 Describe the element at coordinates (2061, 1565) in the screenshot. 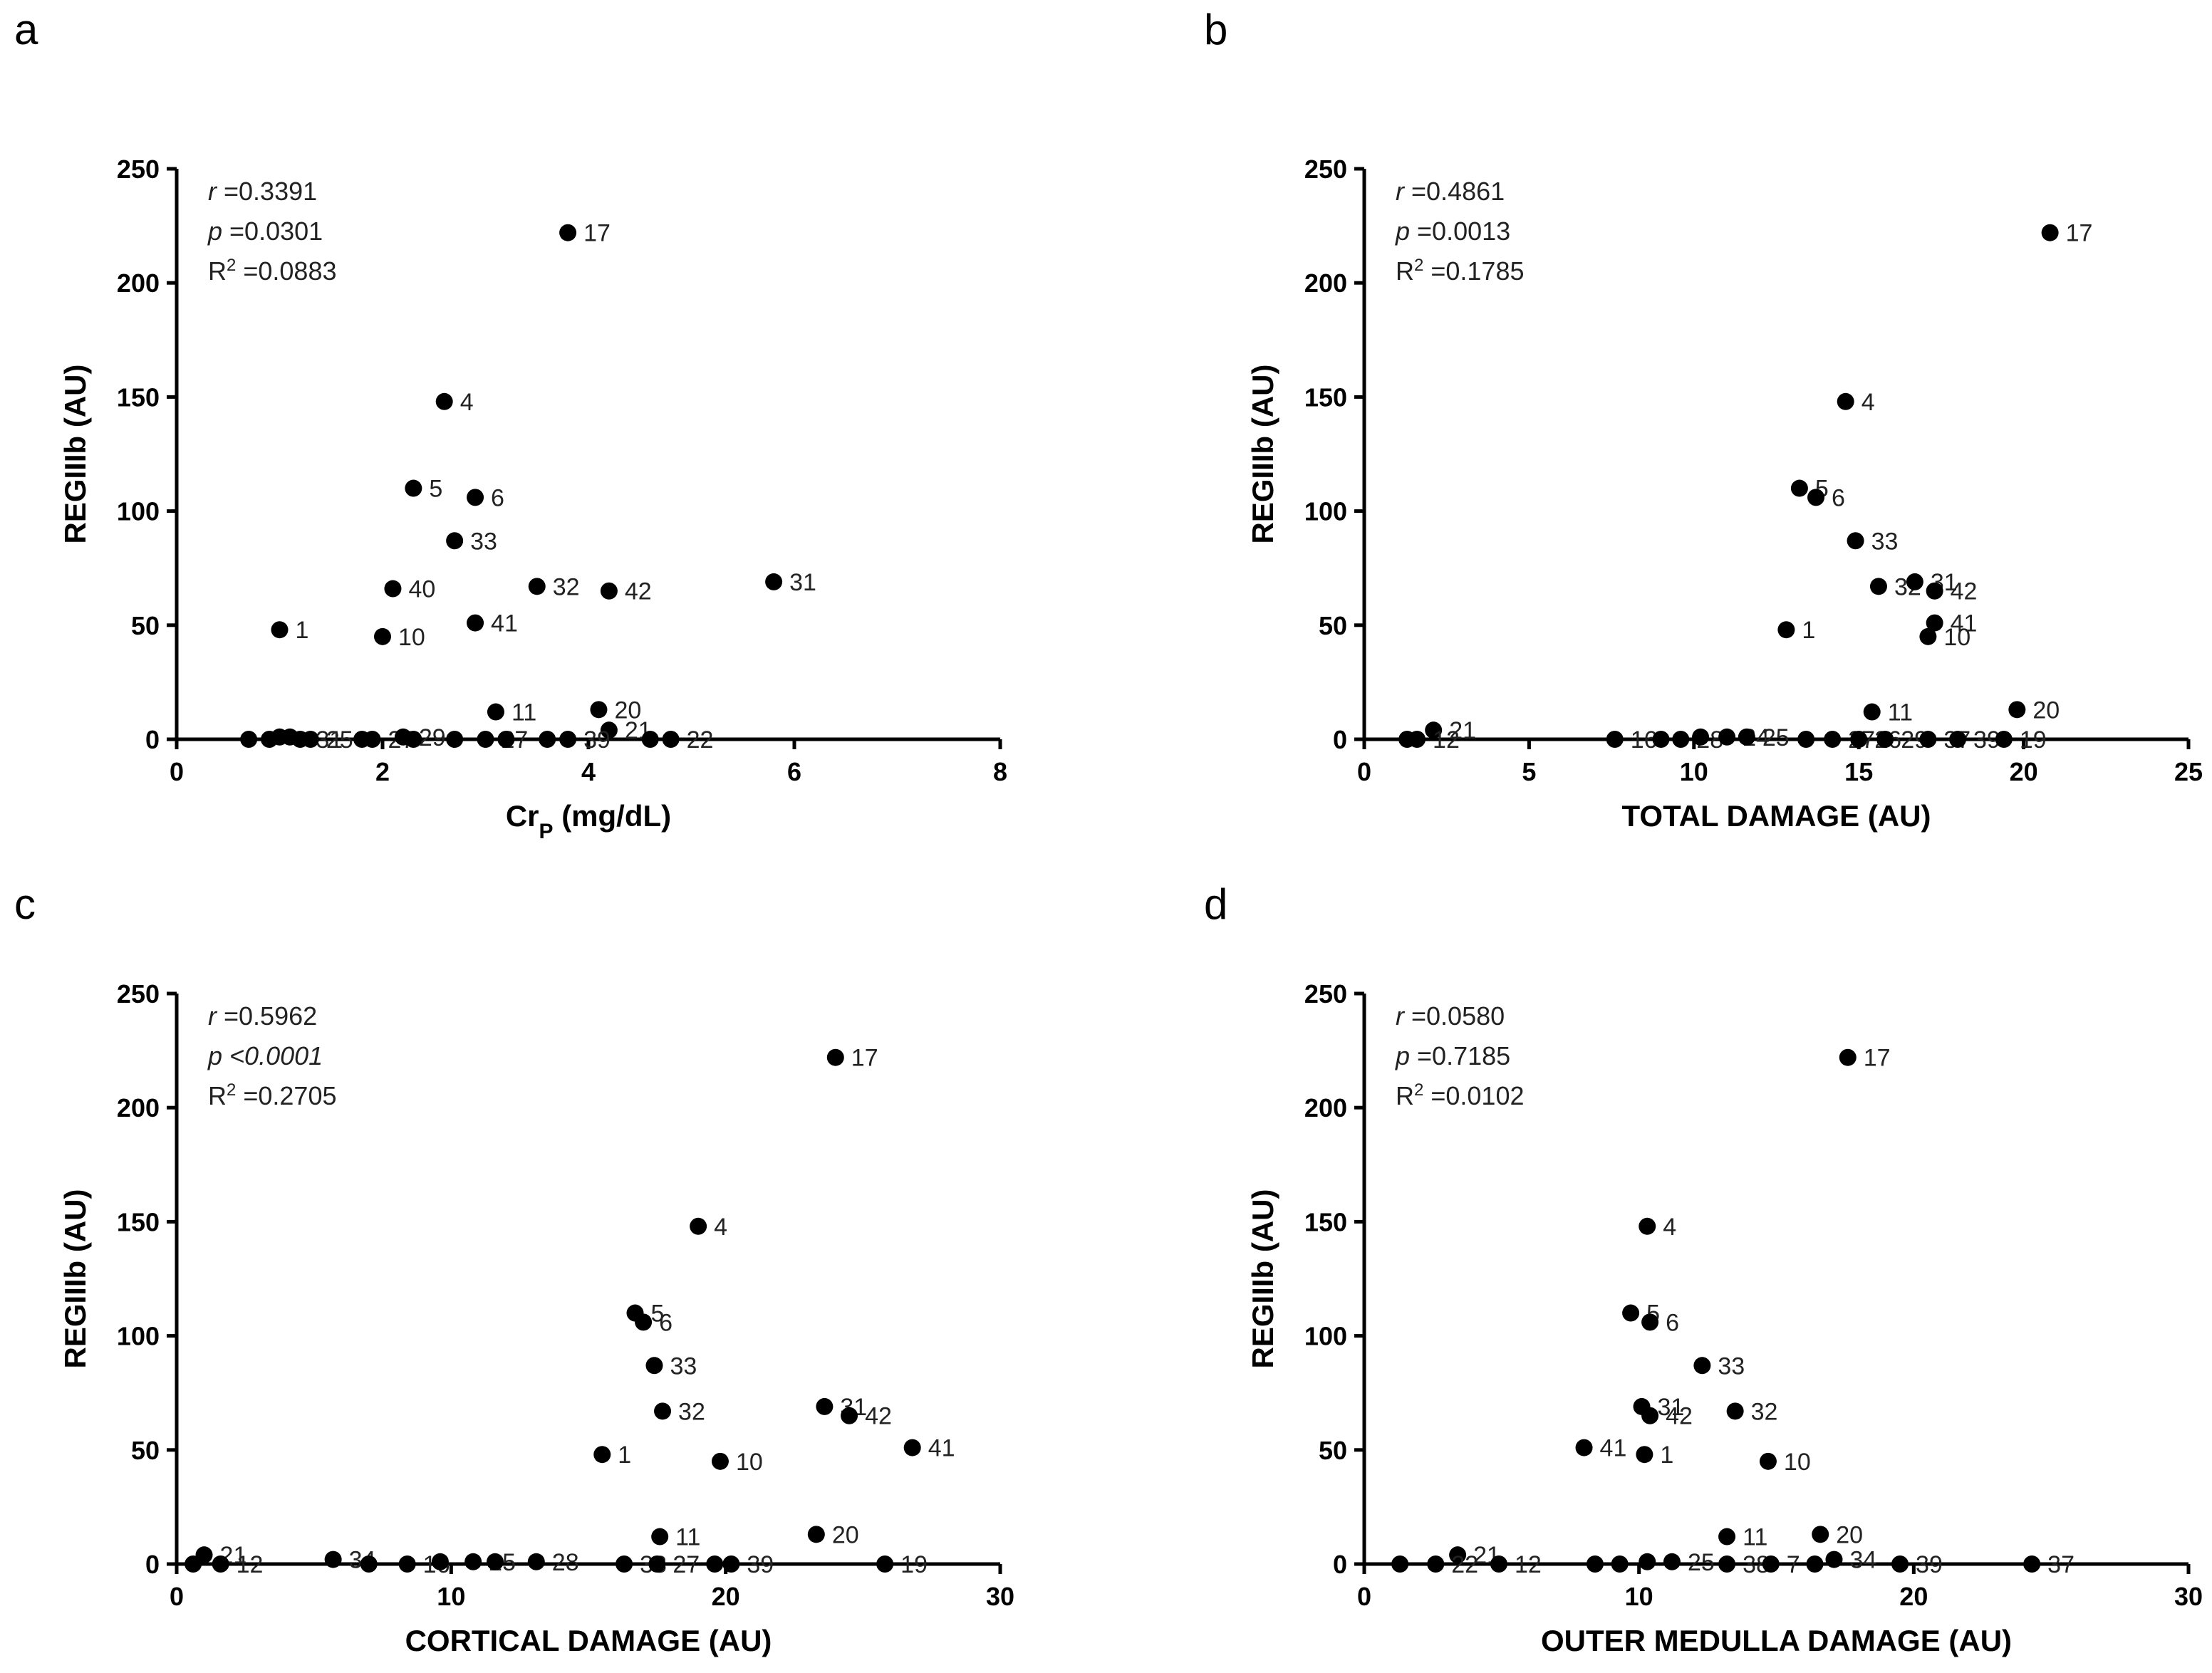

I see `data-point-label: 37` at that location.